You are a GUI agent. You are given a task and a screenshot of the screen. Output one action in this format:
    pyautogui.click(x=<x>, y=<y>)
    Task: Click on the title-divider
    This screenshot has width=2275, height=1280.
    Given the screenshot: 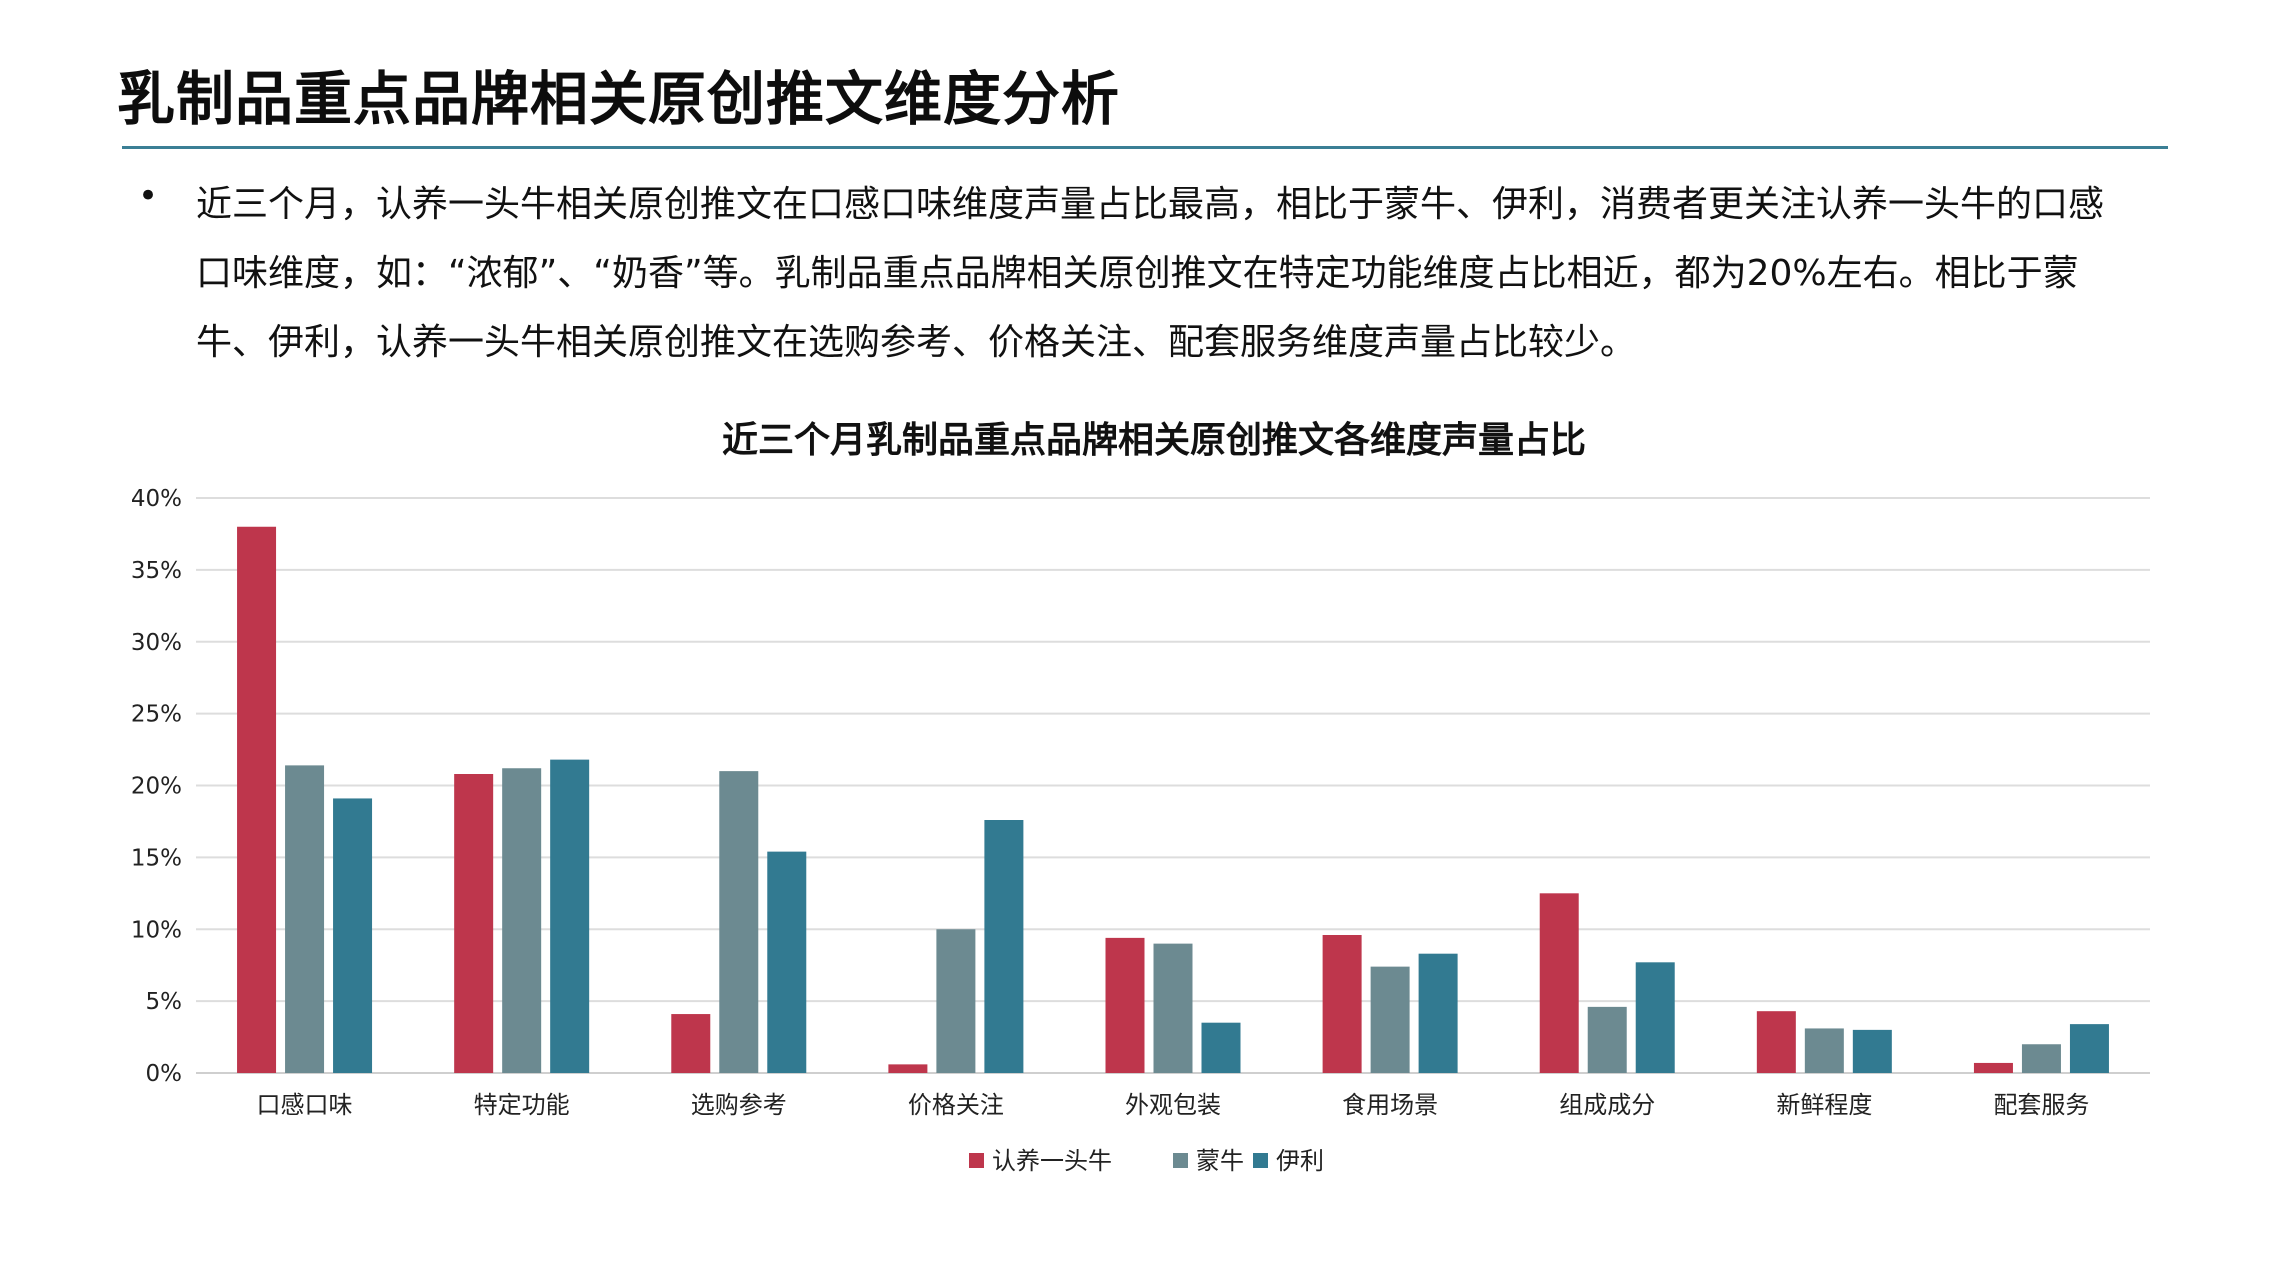 What is the action you would take?
    pyautogui.click(x=1145, y=147)
    